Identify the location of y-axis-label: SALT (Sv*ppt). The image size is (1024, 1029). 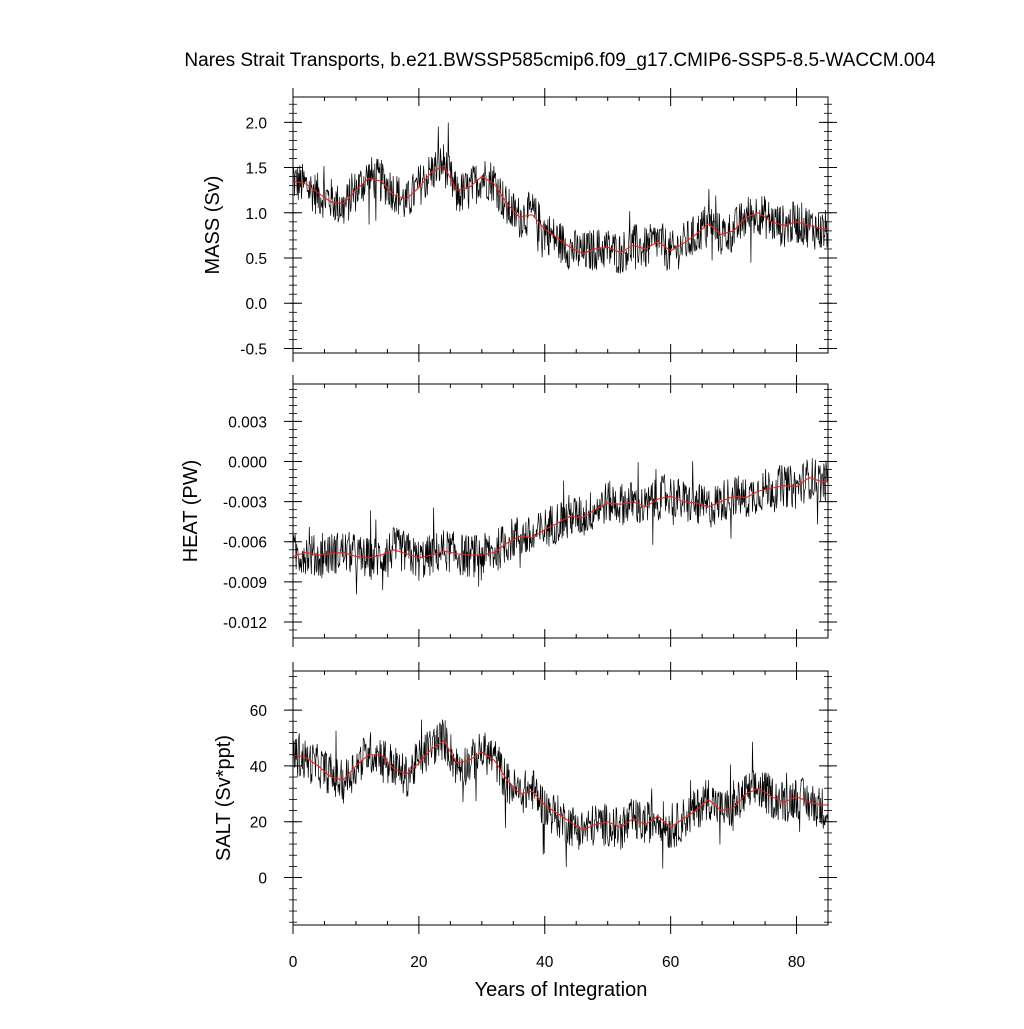
(224, 798).